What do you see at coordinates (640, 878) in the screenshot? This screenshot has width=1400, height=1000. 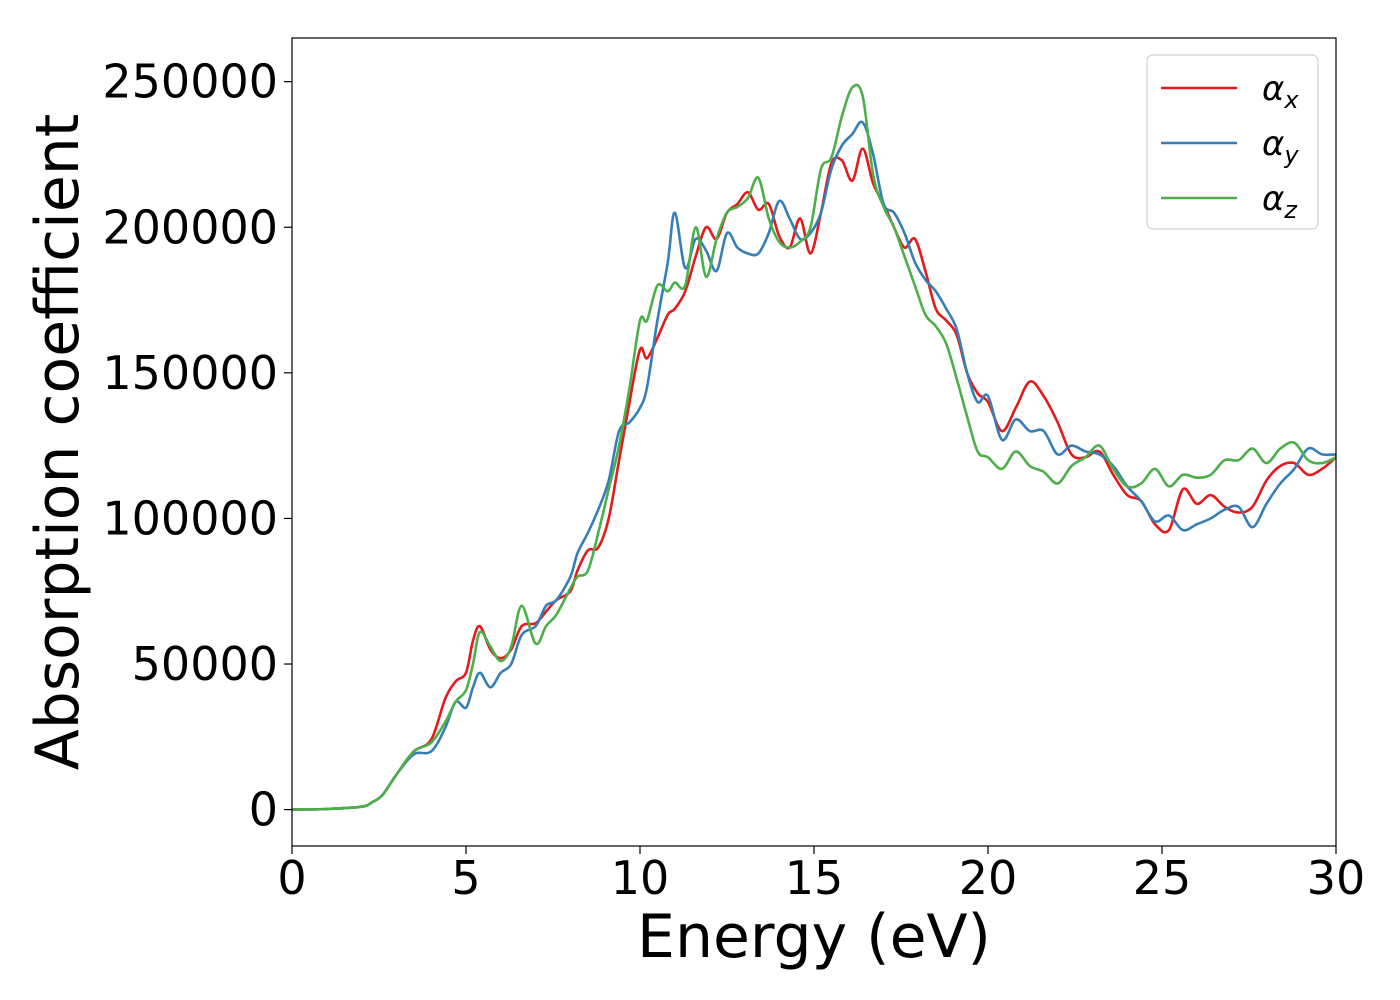 I see `x-tick-label: 10` at bounding box center [640, 878].